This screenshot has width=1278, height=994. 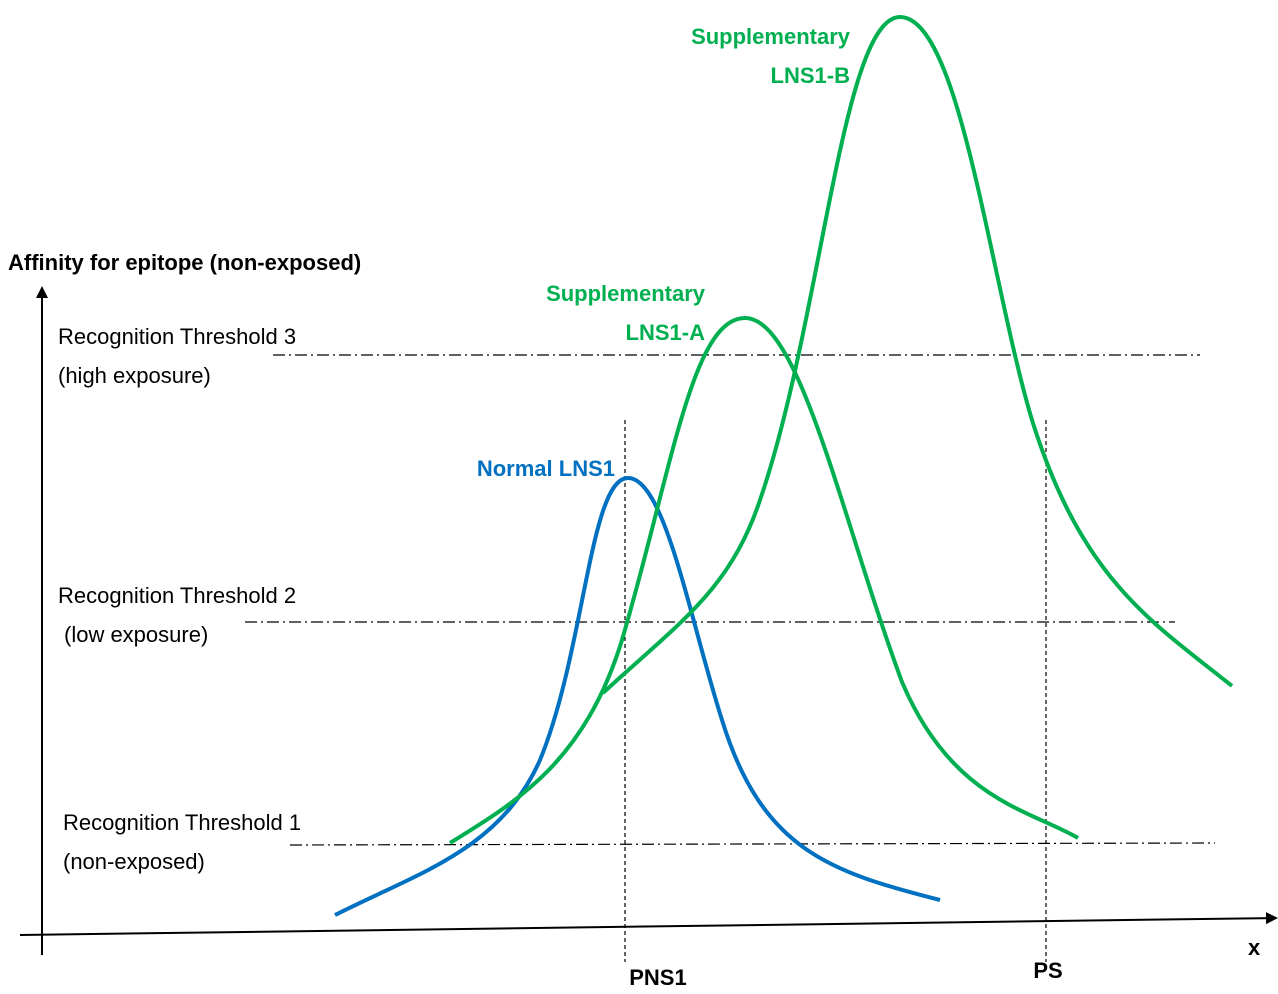 I want to click on threshold-label: Recognition Threshold 1, so click(x=182, y=822).